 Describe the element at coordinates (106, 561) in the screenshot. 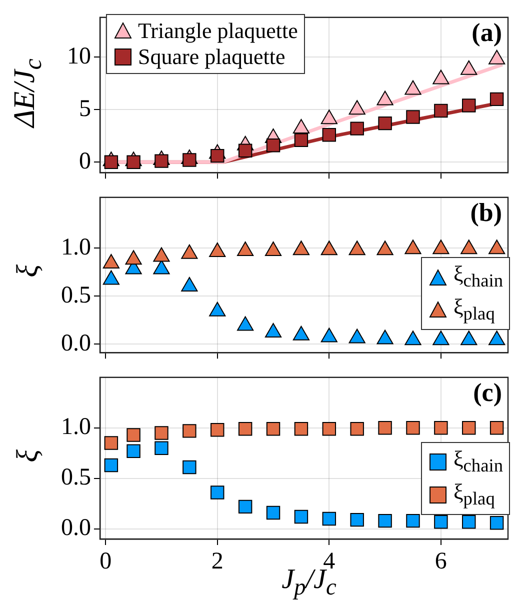

I see `x-tick-label: 0` at that location.